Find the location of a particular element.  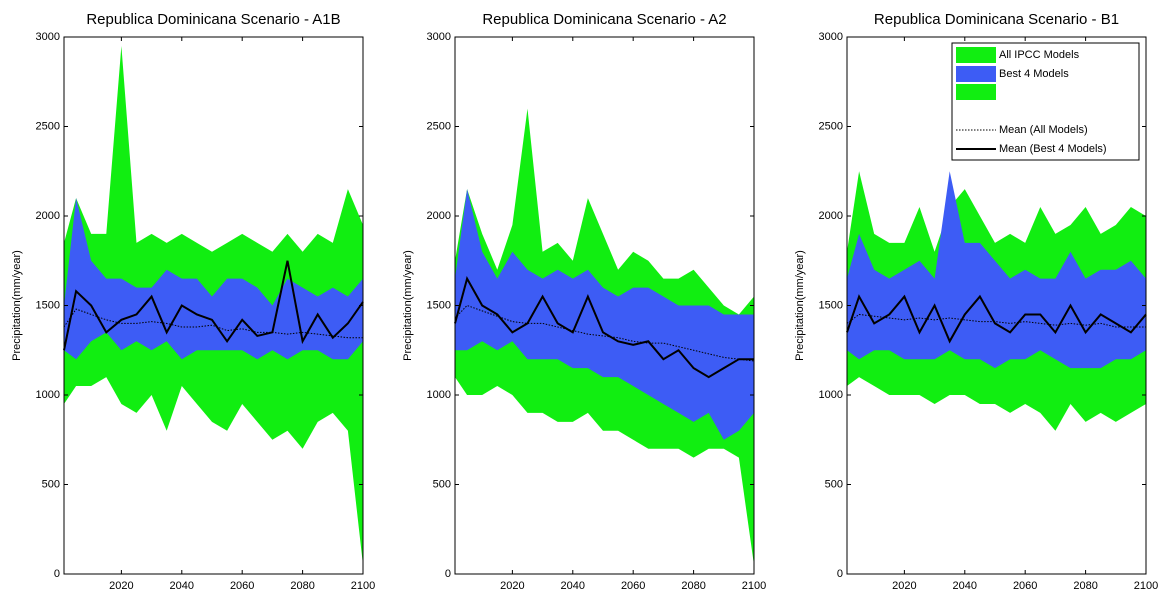

chart-title: Republica Dominicana Scenario - A1B is located at coordinates (213, 19).